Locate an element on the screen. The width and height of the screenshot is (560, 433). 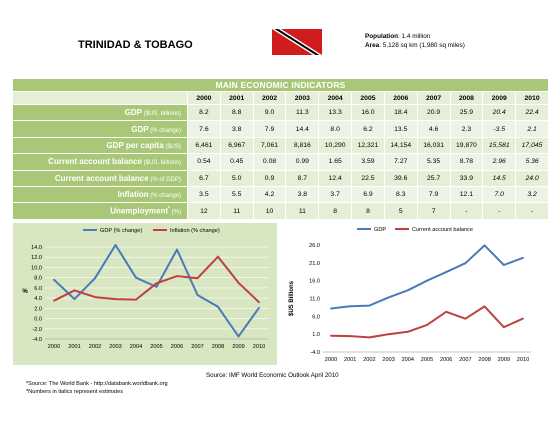
series-line-a is located at coordinates (156, 291).